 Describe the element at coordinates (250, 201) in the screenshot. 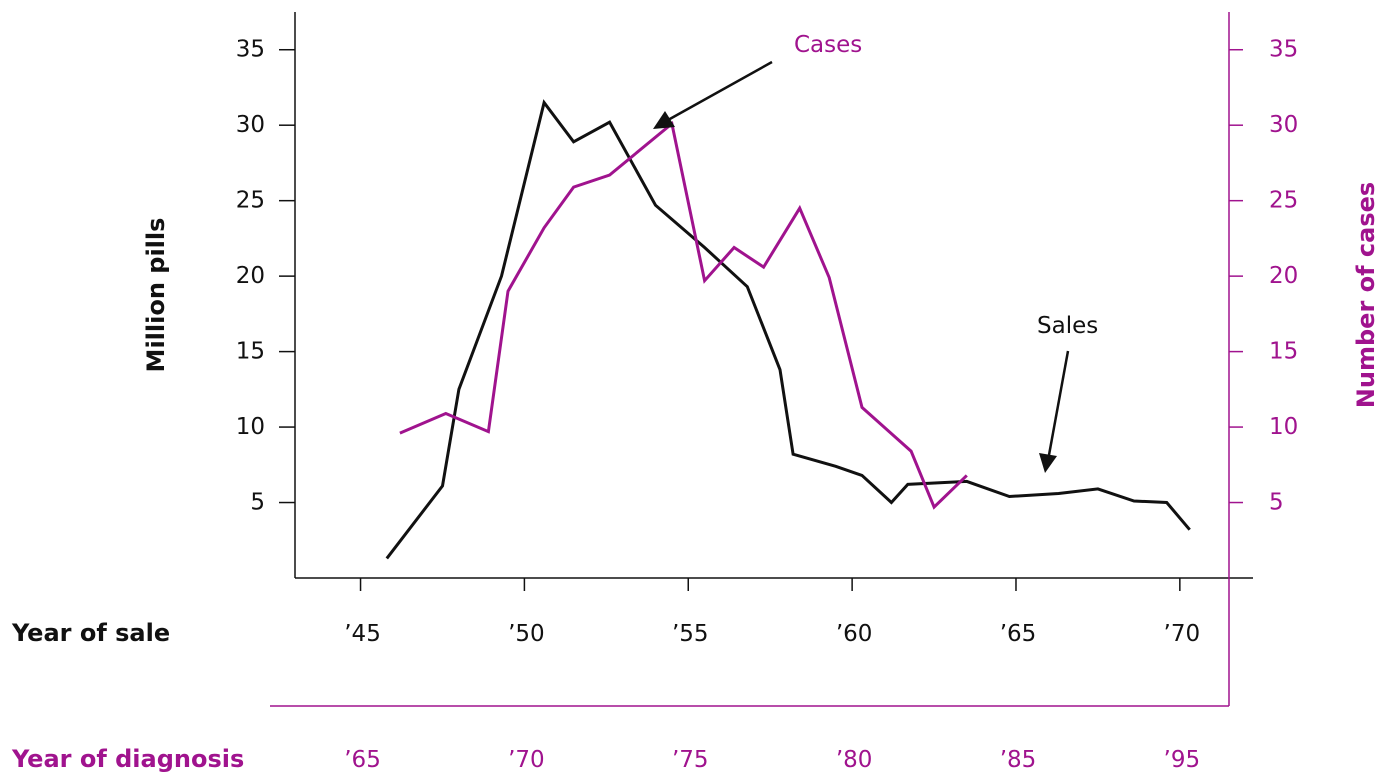

I see `left-tick-label: 25` at that location.